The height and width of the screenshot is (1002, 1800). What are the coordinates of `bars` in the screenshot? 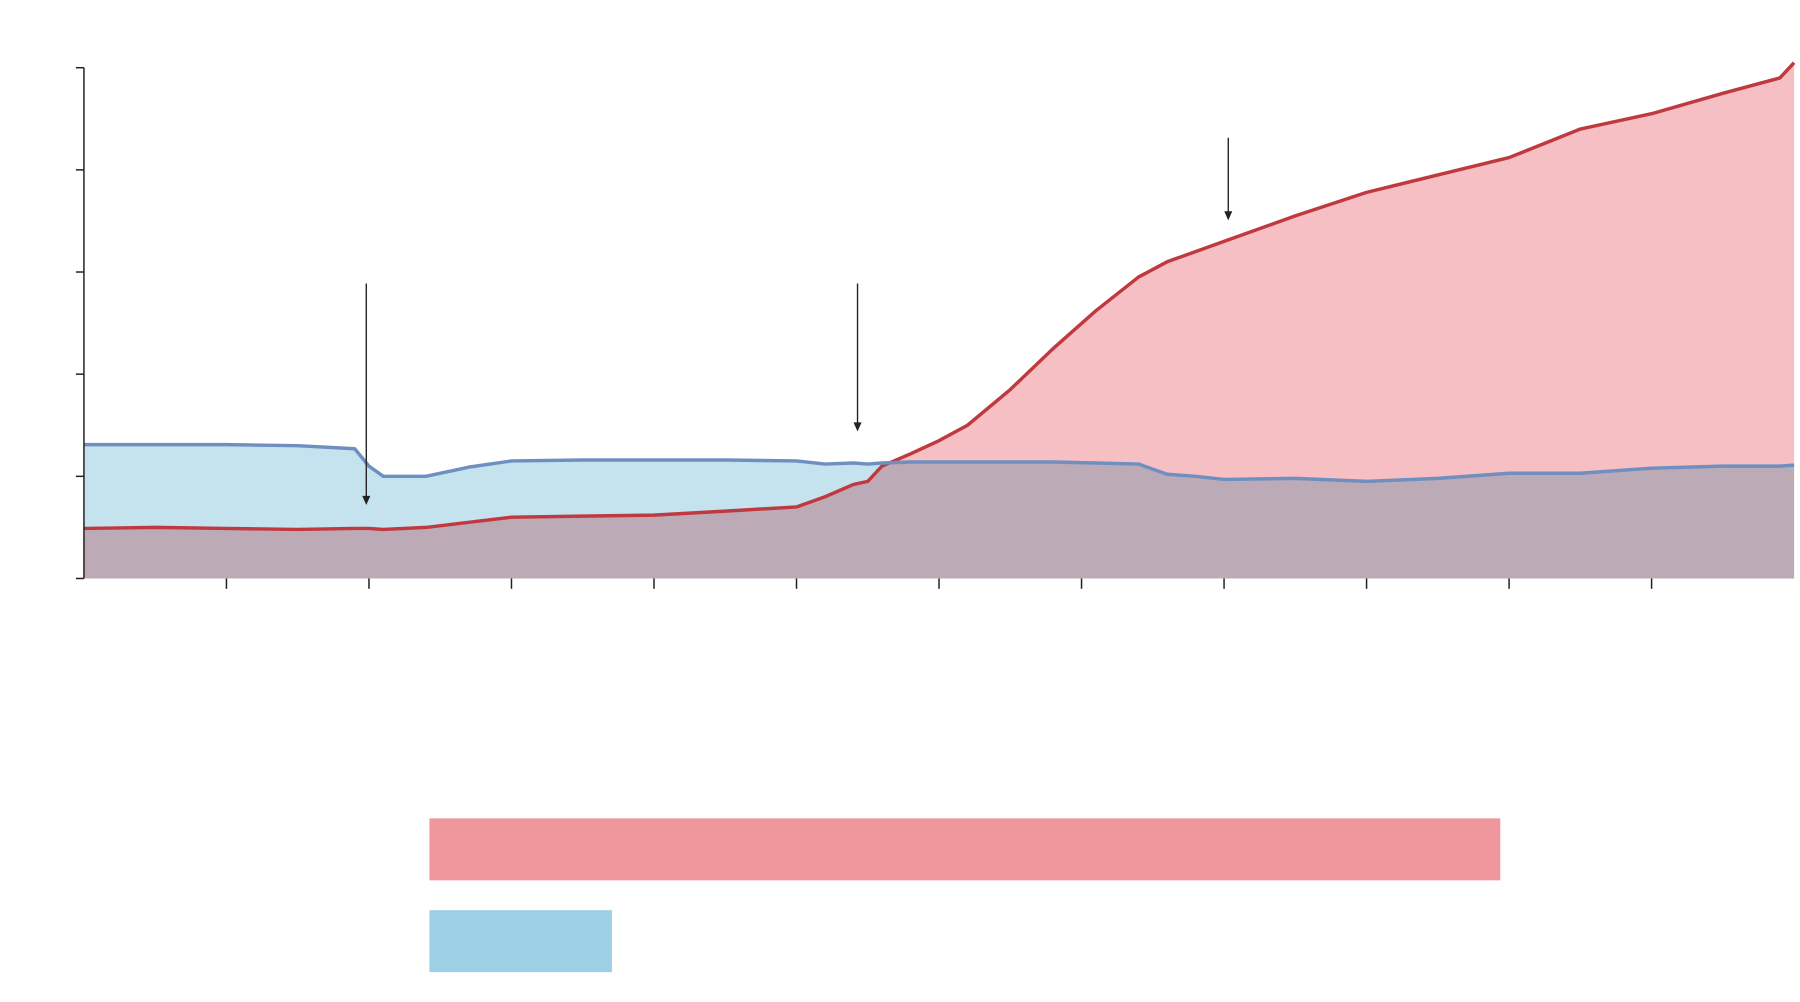 It's located at (965, 895).